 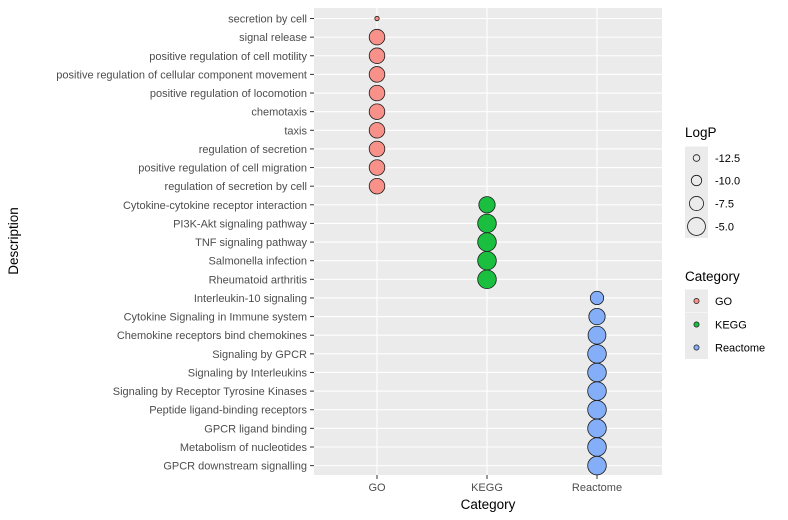 I want to click on y-tick-label: GPCR ligand binding, so click(x=255, y=429).